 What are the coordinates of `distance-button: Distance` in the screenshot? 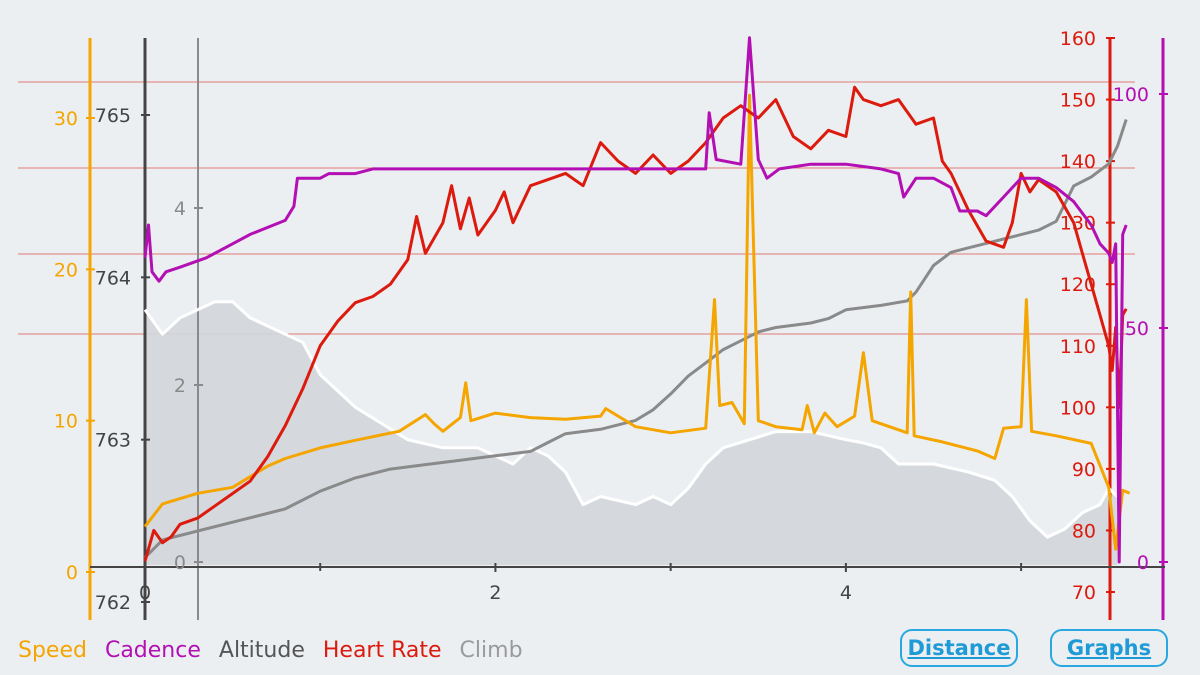 It's located at (959, 648).